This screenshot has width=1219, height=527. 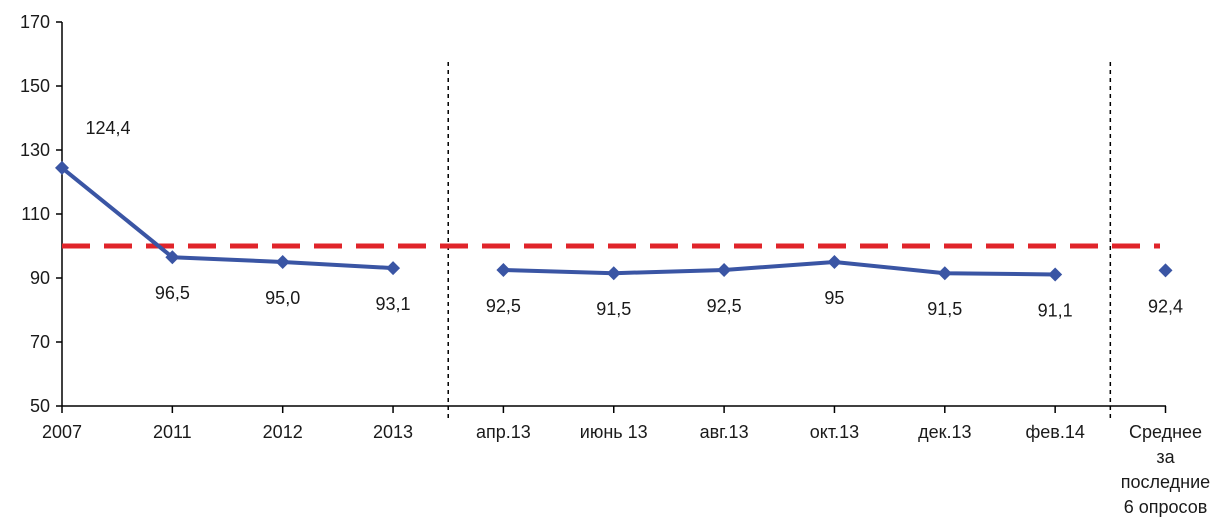 I want to click on x-tick-label: 2011, so click(x=172, y=432).